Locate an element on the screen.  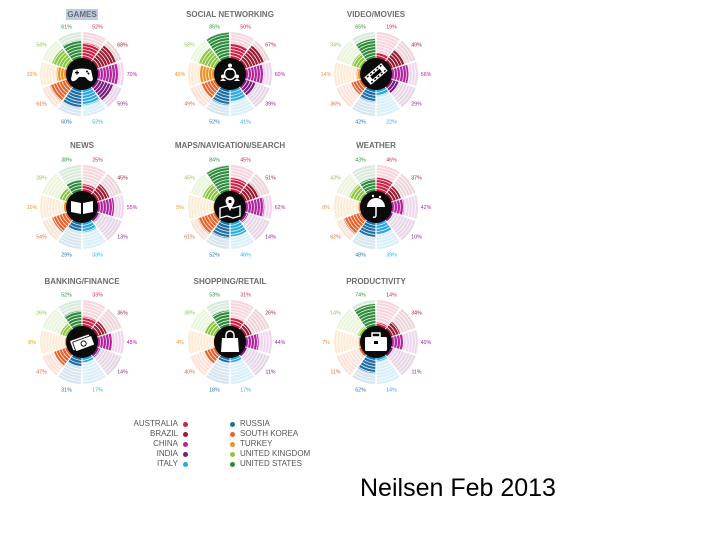
bar-united-kingdom is located at coordinates (351, 322).